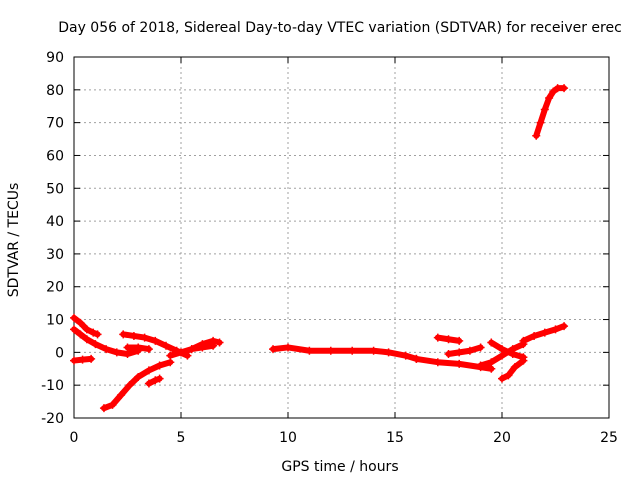  What do you see at coordinates (181, 438) in the screenshot?
I see `x-tick-label: 5` at bounding box center [181, 438].